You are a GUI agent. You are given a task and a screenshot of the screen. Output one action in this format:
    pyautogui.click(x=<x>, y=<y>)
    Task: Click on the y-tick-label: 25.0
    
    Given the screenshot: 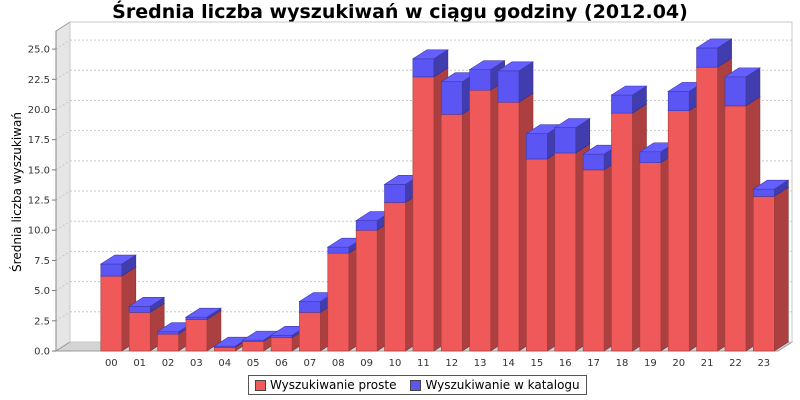 What is the action you would take?
    pyautogui.click(x=39, y=50)
    